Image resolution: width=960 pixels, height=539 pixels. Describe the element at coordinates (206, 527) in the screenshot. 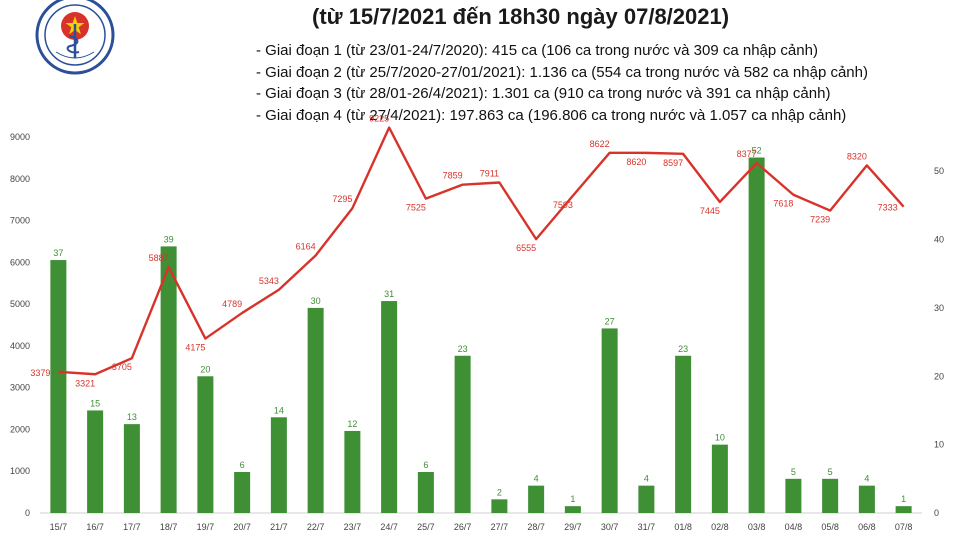

I see `x-tick-19/7: 19/7` at that location.